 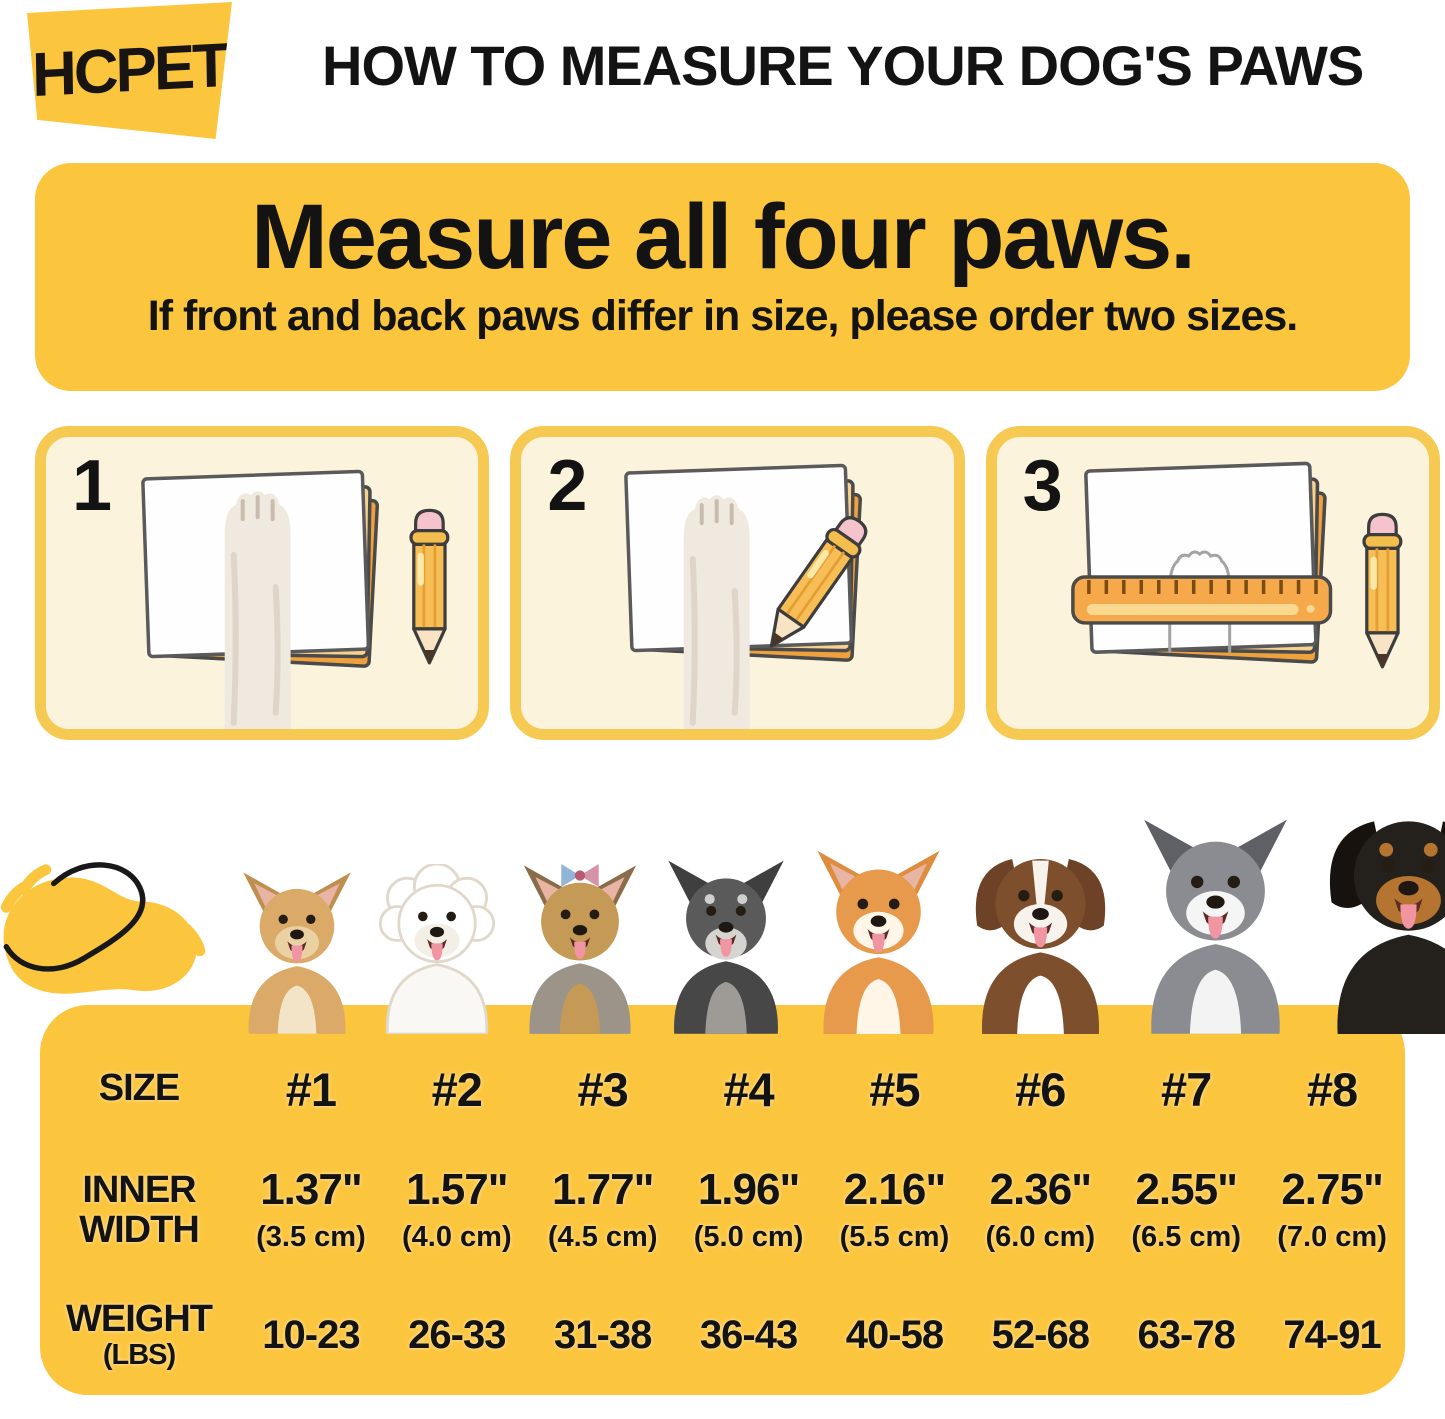 I want to click on logo-text: HCPET, so click(x=129, y=70).